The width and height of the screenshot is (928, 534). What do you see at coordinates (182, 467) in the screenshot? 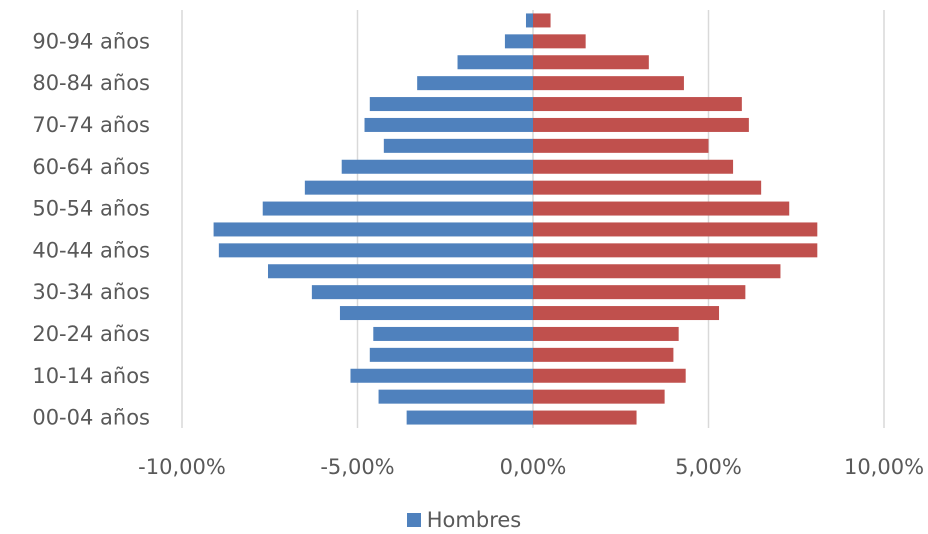
I see `x-tick-label: -10,00%` at bounding box center [182, 467].